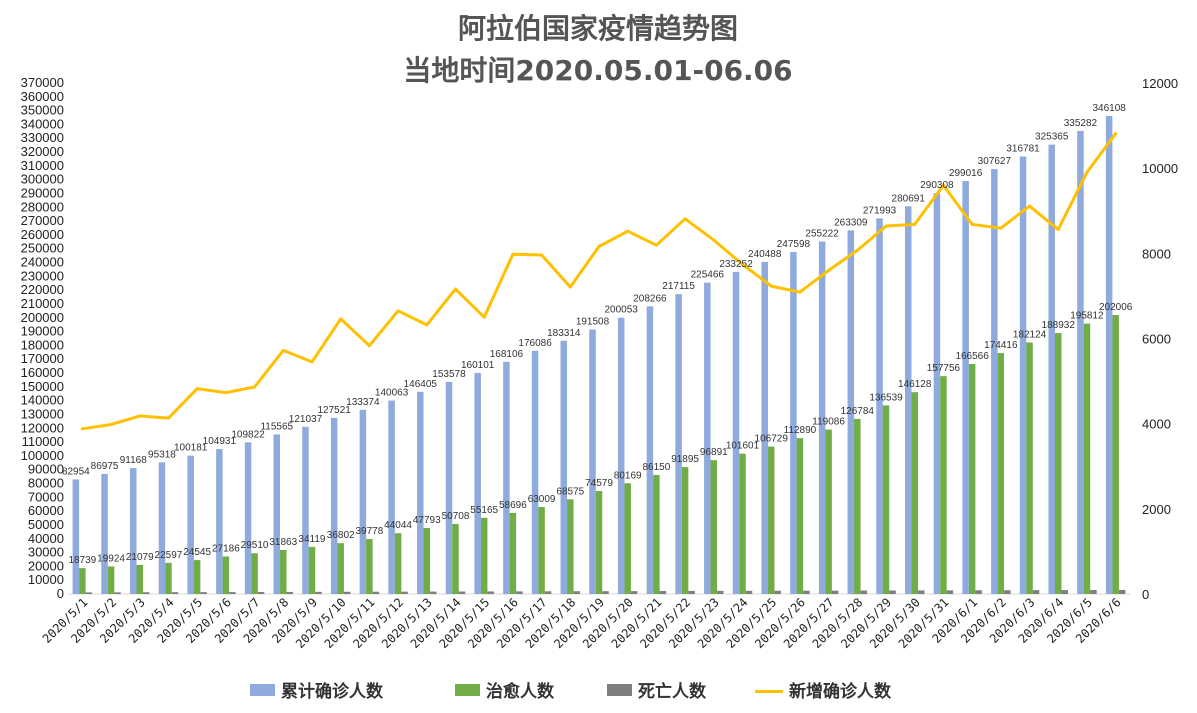  Describe the element at coordinates (42, 179) in the screenshot. I see `y-left-tick-label: 300000` at that location.